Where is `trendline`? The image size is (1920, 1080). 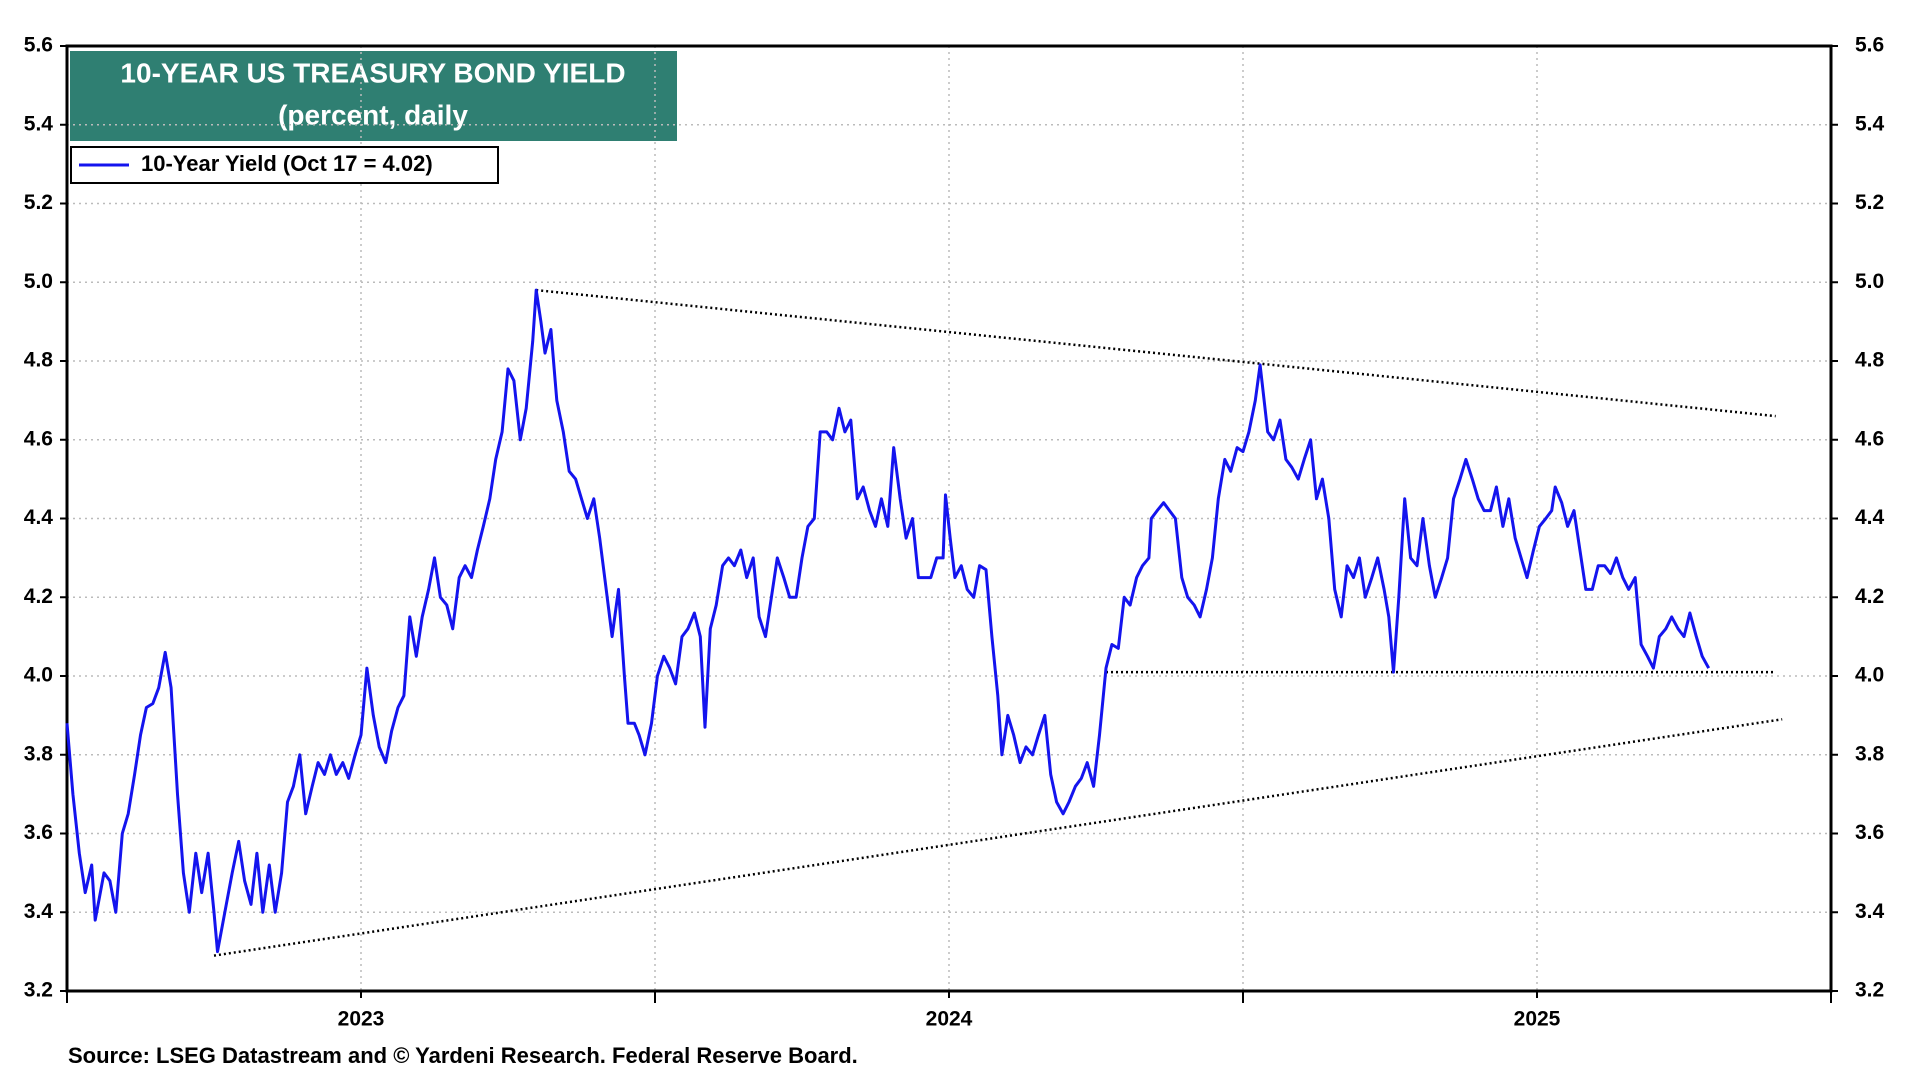 trendline is located at coordinates (1156, 353).